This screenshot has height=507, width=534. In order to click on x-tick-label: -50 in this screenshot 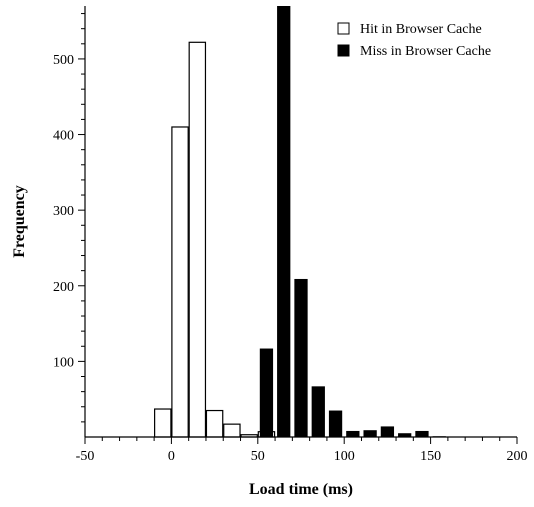, I will do `click(85, 456)`.